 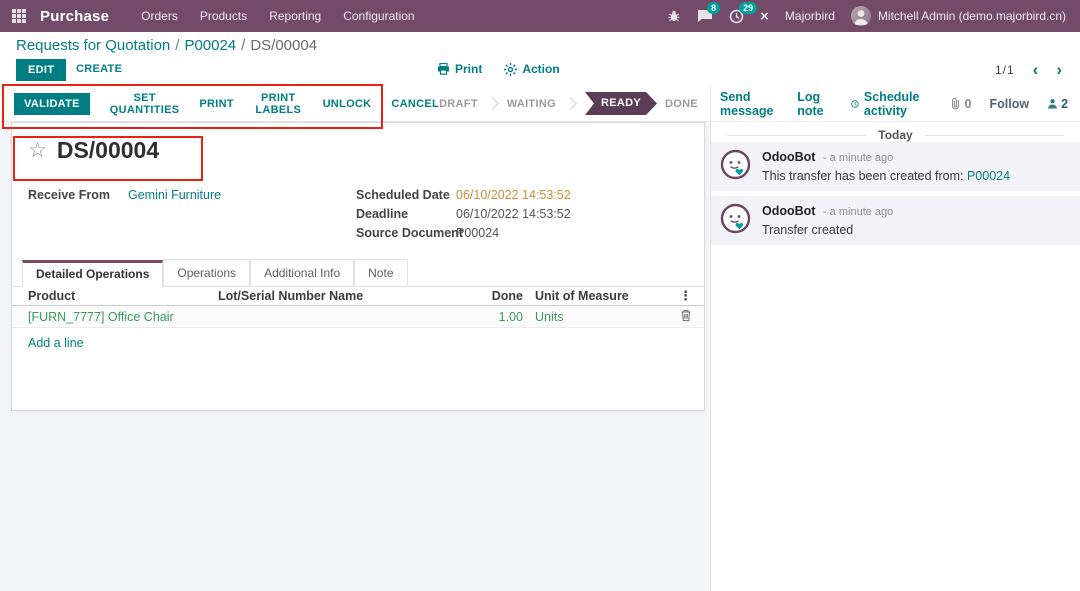 I want to click on user-avatar, so click(x=860, y=16).